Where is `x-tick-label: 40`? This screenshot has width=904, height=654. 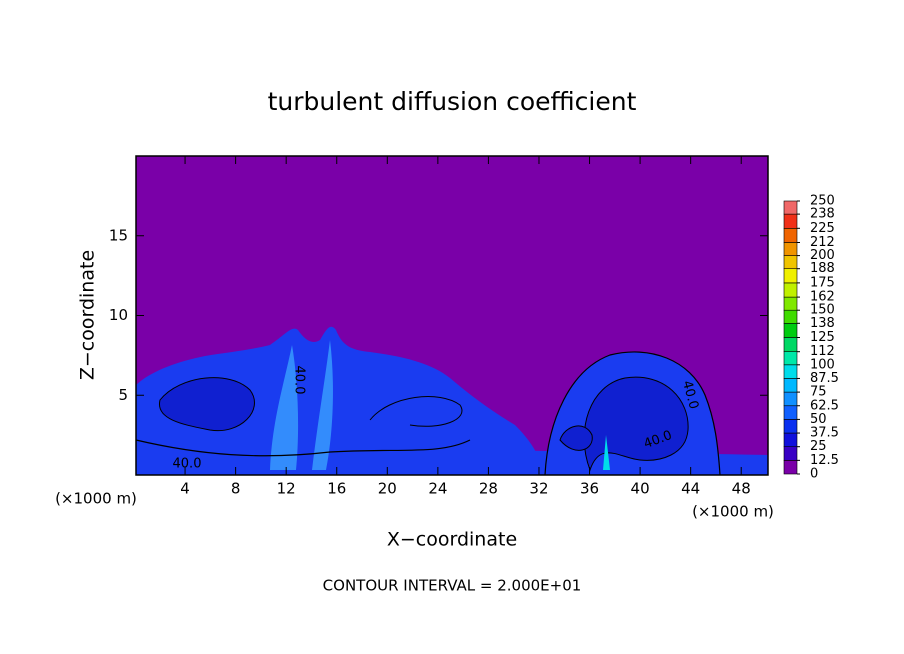 x-tick-label: 40 is located at coordinates (640, 489).